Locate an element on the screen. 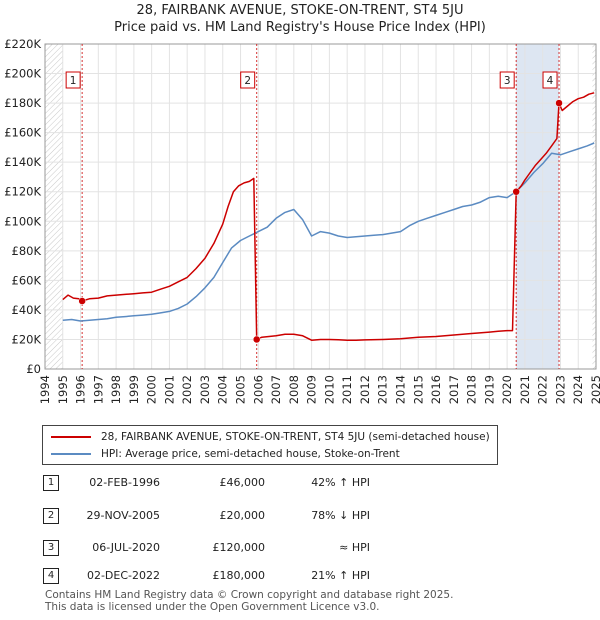  transaction-row: 3 06-JUL-2020 £120,000 ≈ HPI is located at coordinates (300, 548).